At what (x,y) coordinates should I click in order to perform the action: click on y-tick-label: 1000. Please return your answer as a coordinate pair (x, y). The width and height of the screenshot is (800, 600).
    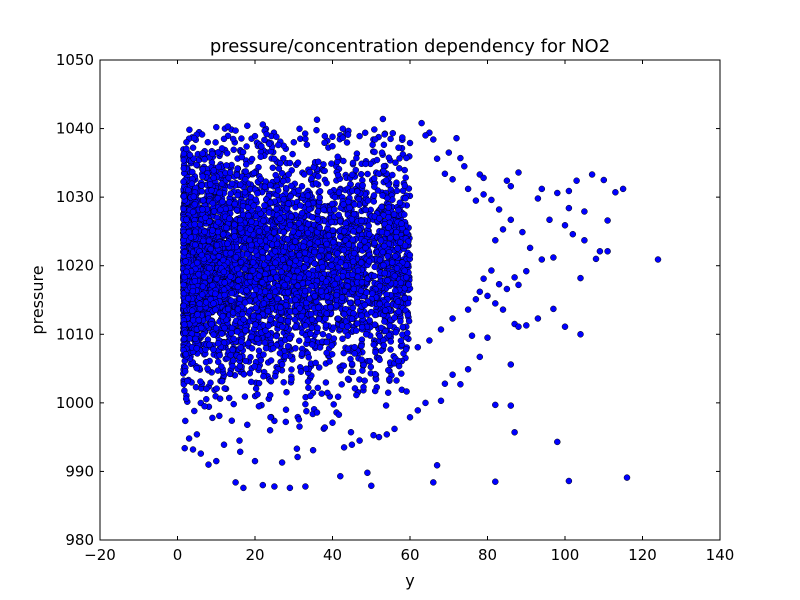
    Looking at the image, I should click on (75, 403).